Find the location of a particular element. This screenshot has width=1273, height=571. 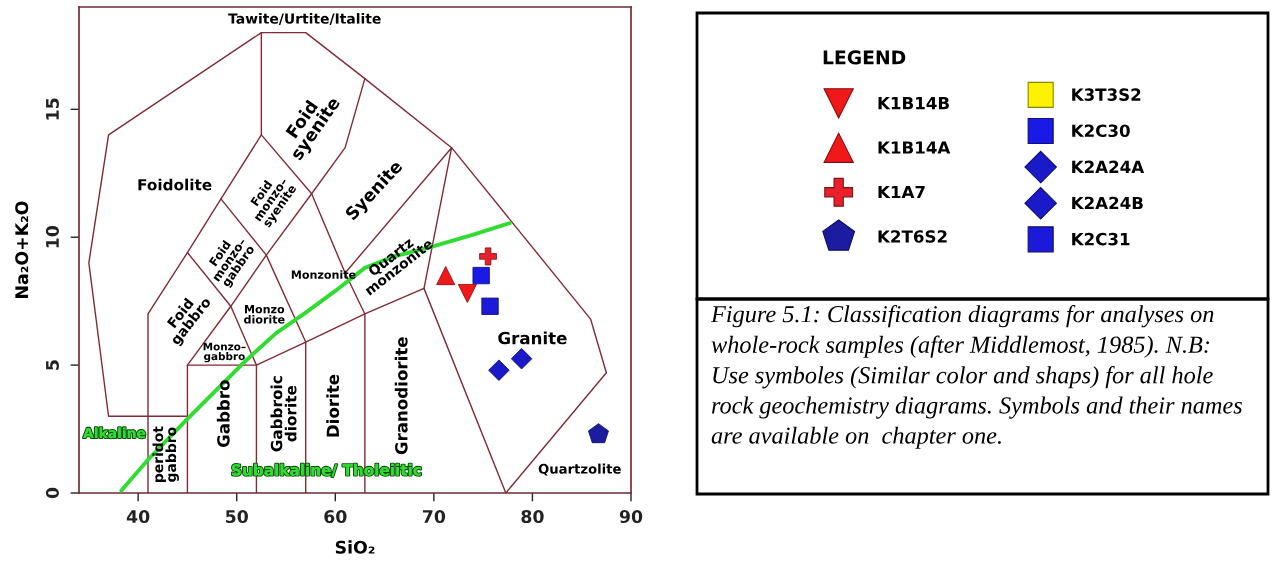

annotation: peridot gabbro is located at coordinates (165, 454).